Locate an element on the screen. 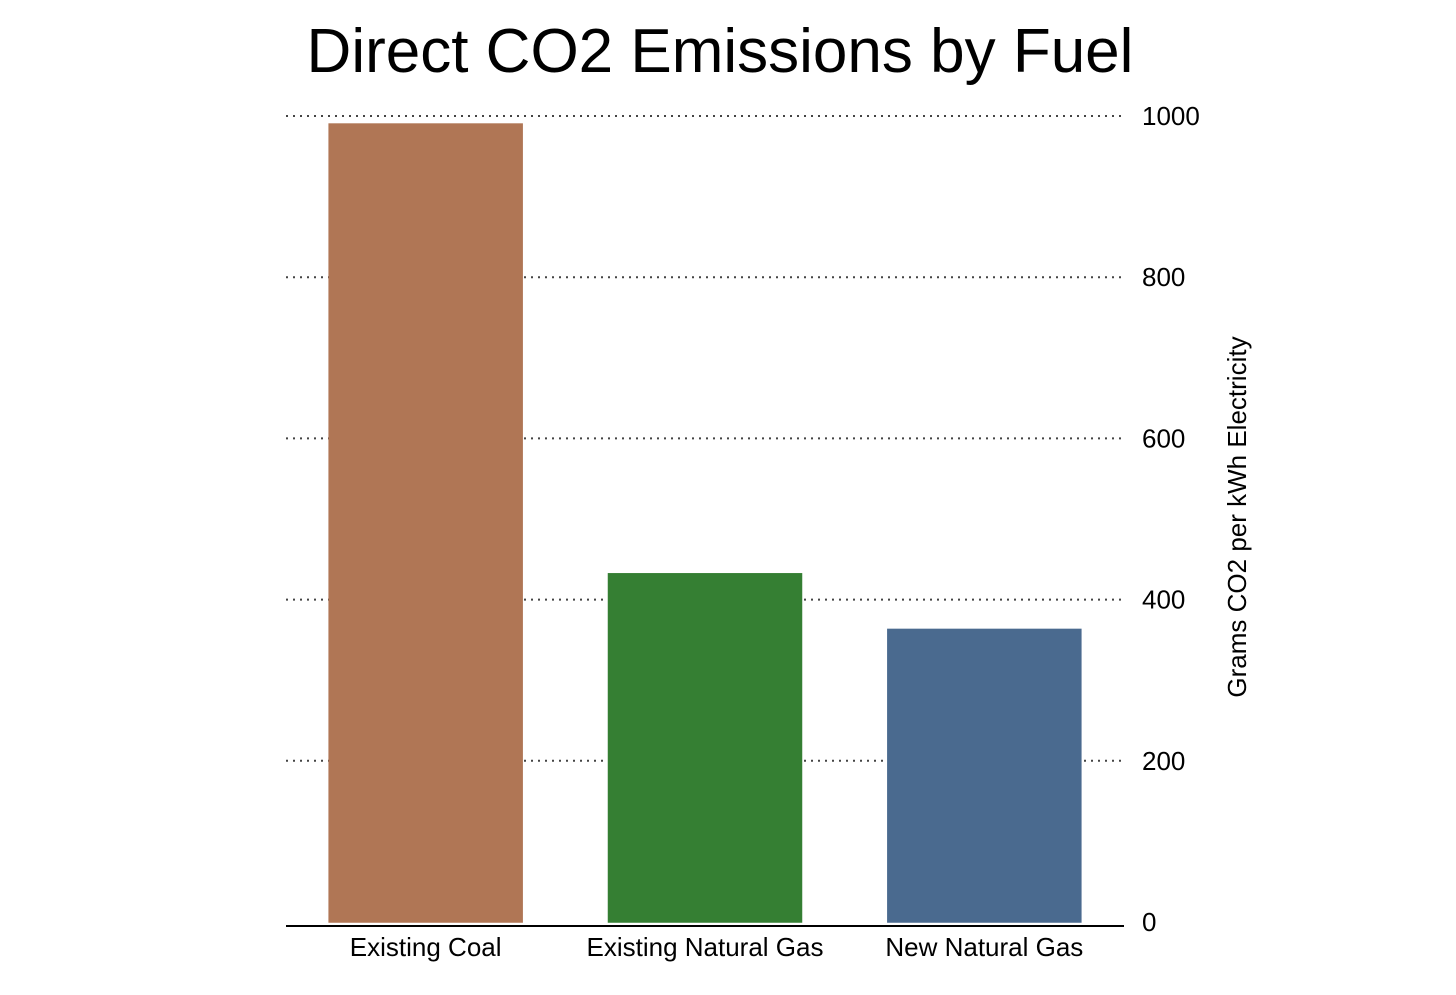 This screenshot has width=1456, height=995. y-tick-label-400: 400 is located at coordinates (1163, 600).